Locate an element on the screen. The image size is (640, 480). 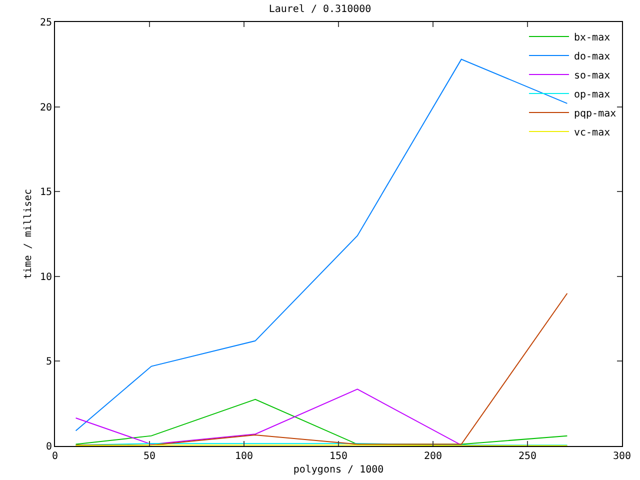
x-tick-label: 150 is located at coordinates (338, 456).